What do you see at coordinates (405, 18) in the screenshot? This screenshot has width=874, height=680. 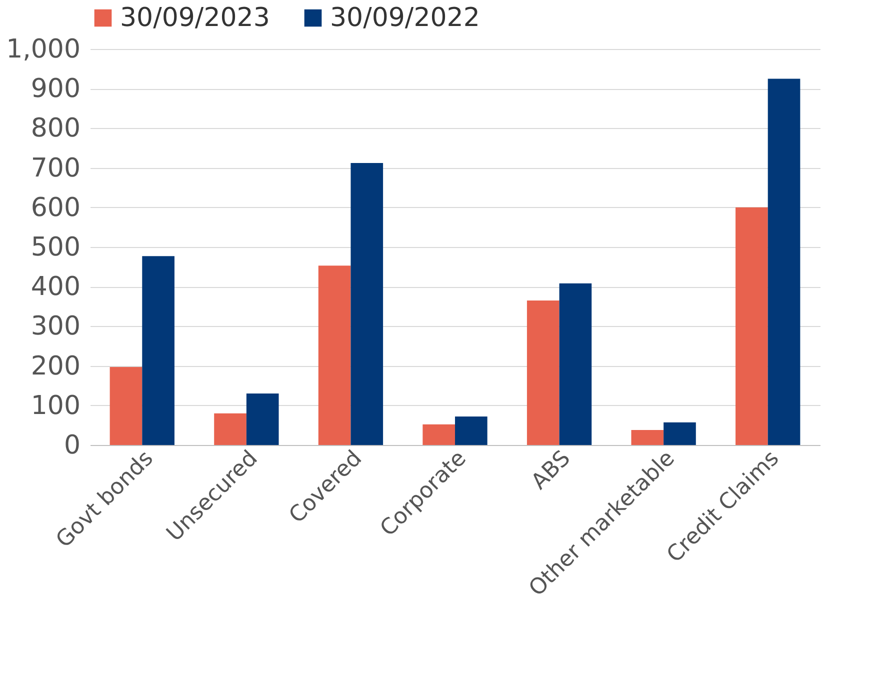 I see `legend-label: 30/09/2022` at bounding box center [405, 18].